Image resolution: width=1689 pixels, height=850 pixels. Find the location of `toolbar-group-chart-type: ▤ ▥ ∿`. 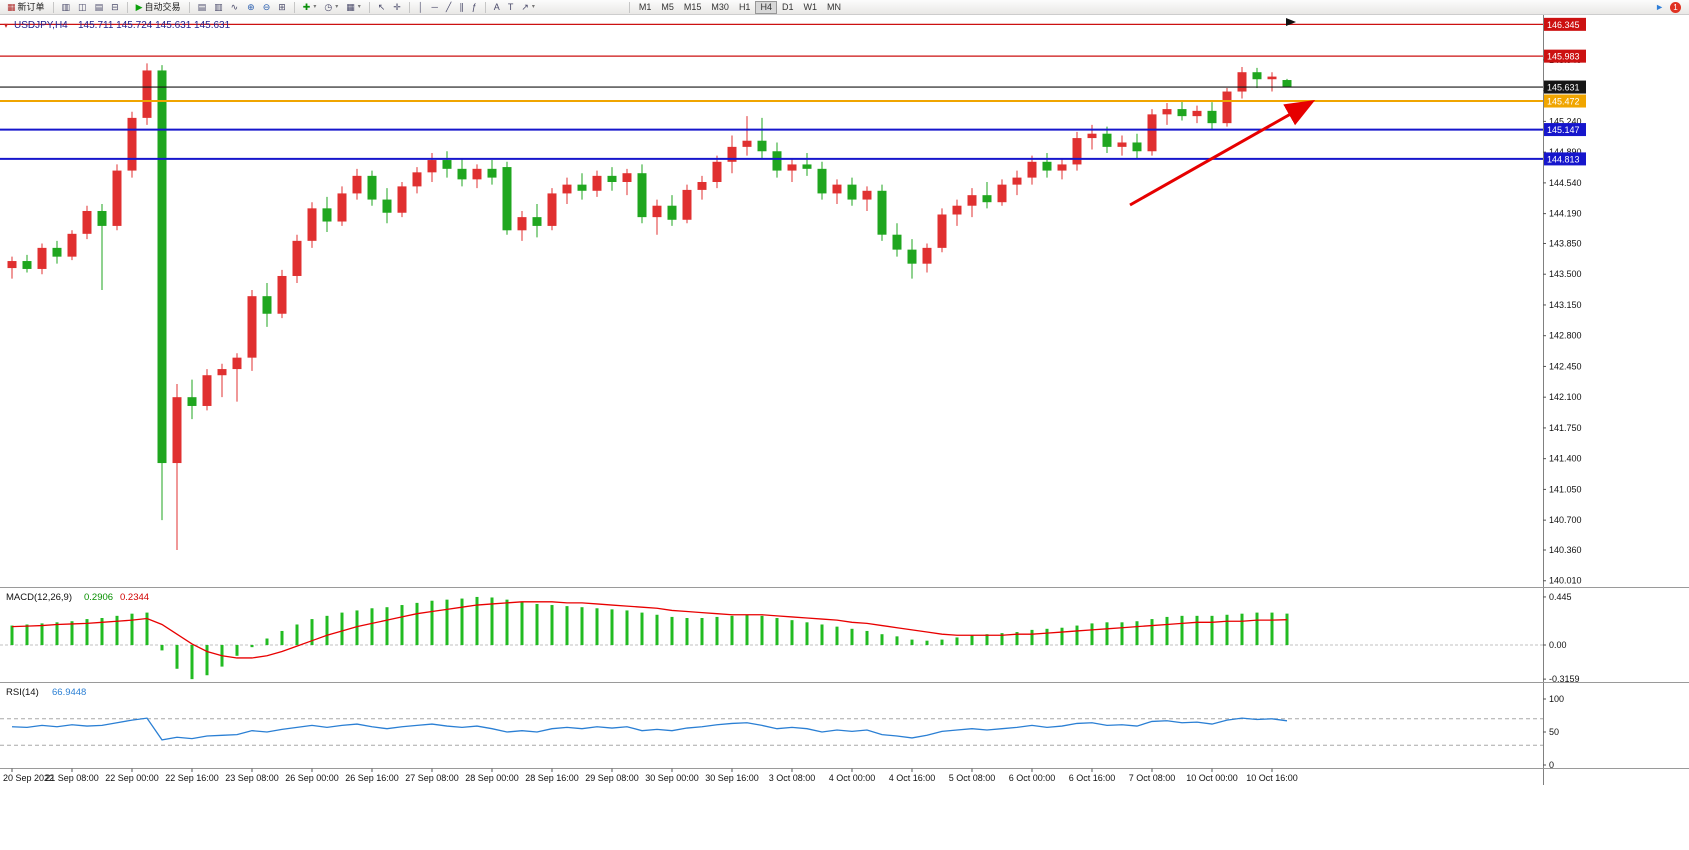

toolbar-group-chart-type: ▤ ▥ ∿ is located at coordinates (218, 7).